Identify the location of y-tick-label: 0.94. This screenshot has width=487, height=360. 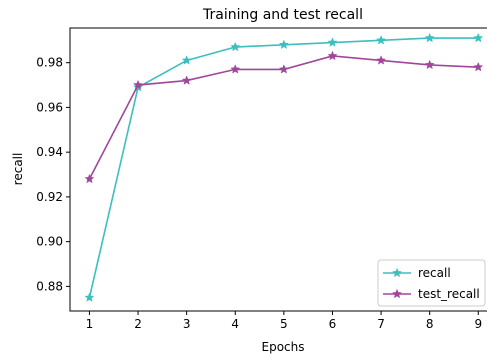
(49, 152).